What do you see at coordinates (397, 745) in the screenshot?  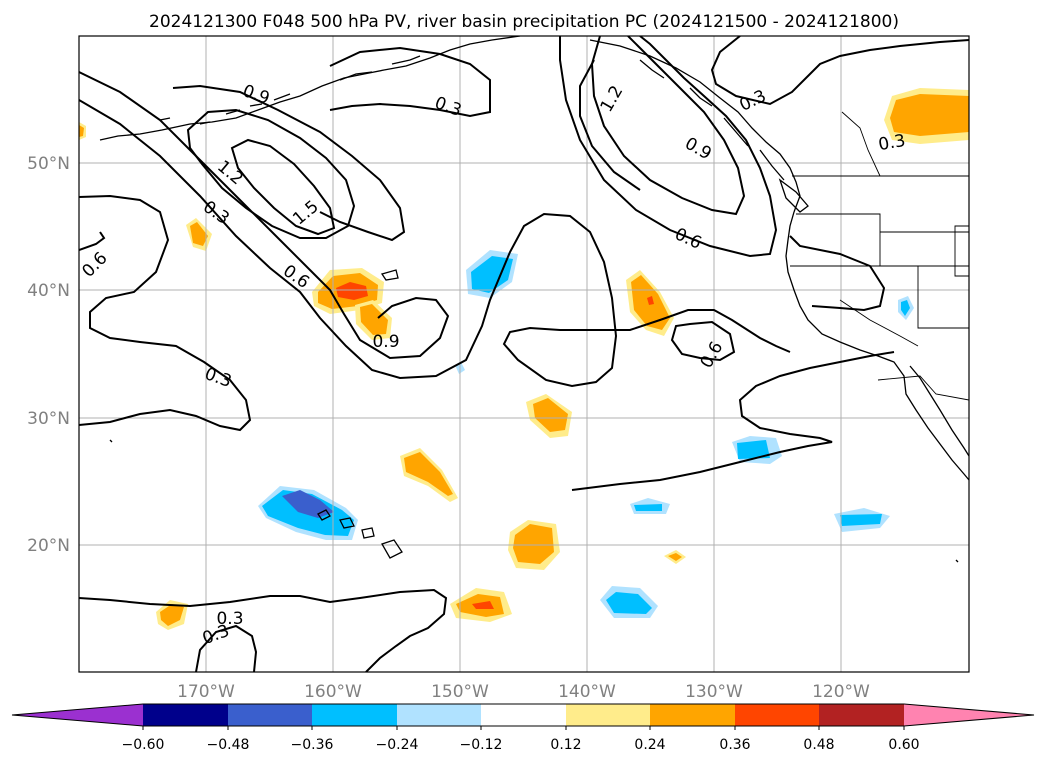 I see `colorbar-tick-label: −0.24` at bounding box center [397, 745].